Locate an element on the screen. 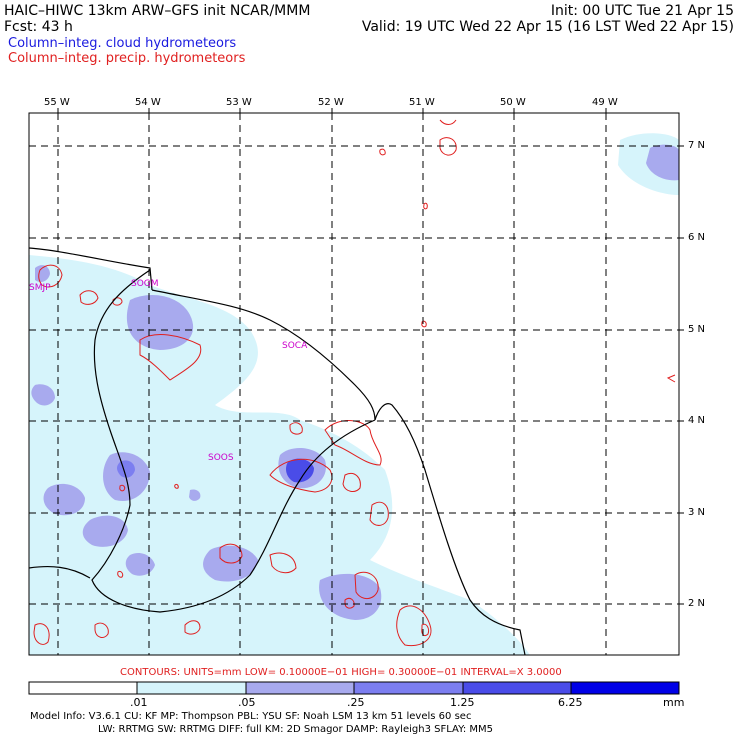 This screenshot has width=740, height=740. station-label: SOCA is located at coordinates (295, 346).